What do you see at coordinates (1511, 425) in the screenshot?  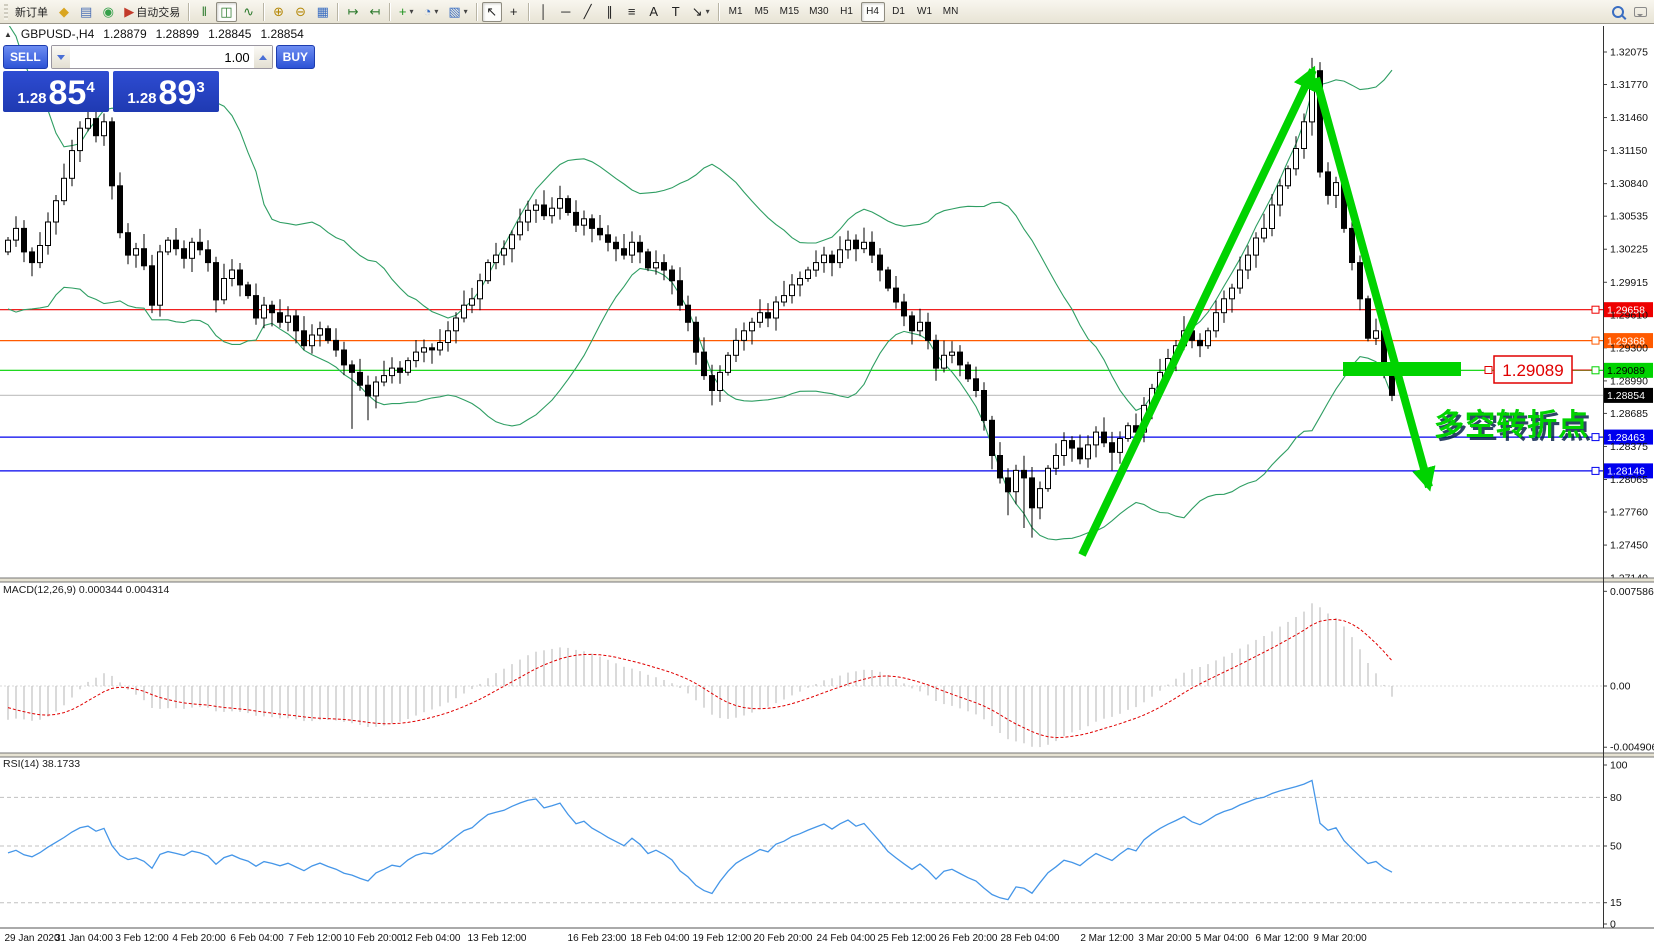 I see `turning-point-annotation: 多空转折点` at bounding box center [1511, 425].